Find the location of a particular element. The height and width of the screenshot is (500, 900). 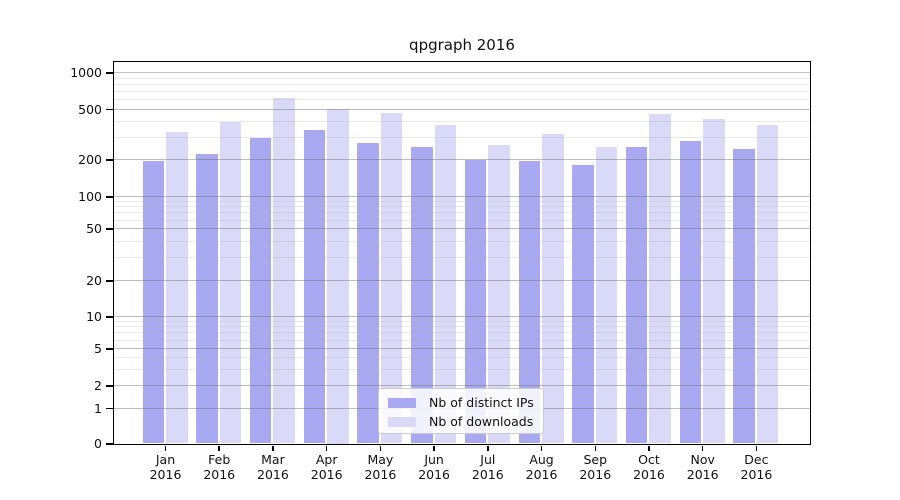

bar-downloads-apr is located at coordinates (338, 276).